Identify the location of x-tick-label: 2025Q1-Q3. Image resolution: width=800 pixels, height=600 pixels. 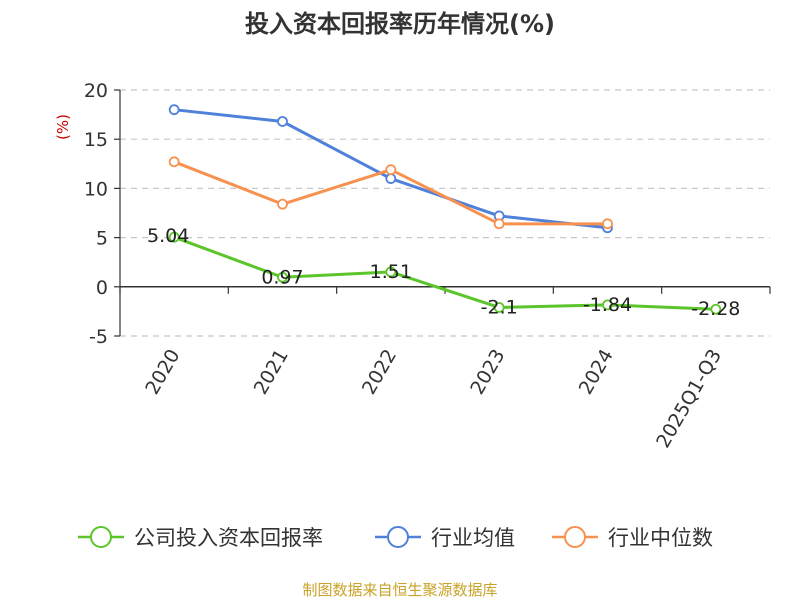
(689, 399).